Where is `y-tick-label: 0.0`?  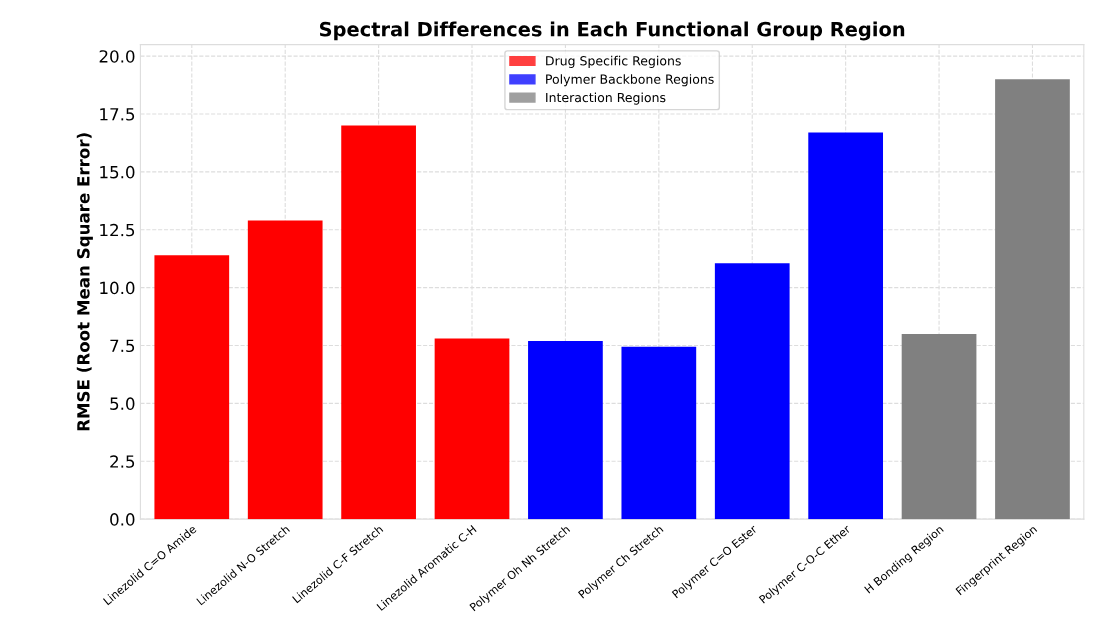 y-tick-label: 0.0 is located at coordinates (122, 519).